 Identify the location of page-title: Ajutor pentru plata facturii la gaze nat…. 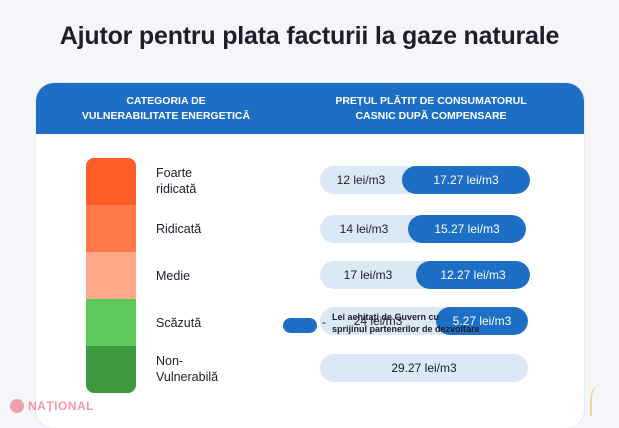
(309, 36).